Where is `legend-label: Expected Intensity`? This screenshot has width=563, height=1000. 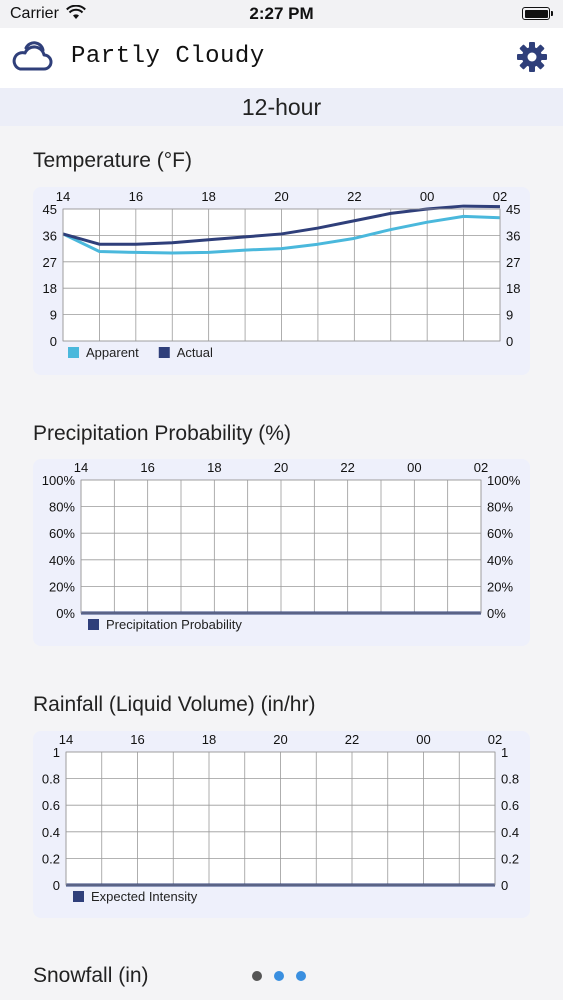 legend-label: Expected Intensity is located at coordinates (144, 896).